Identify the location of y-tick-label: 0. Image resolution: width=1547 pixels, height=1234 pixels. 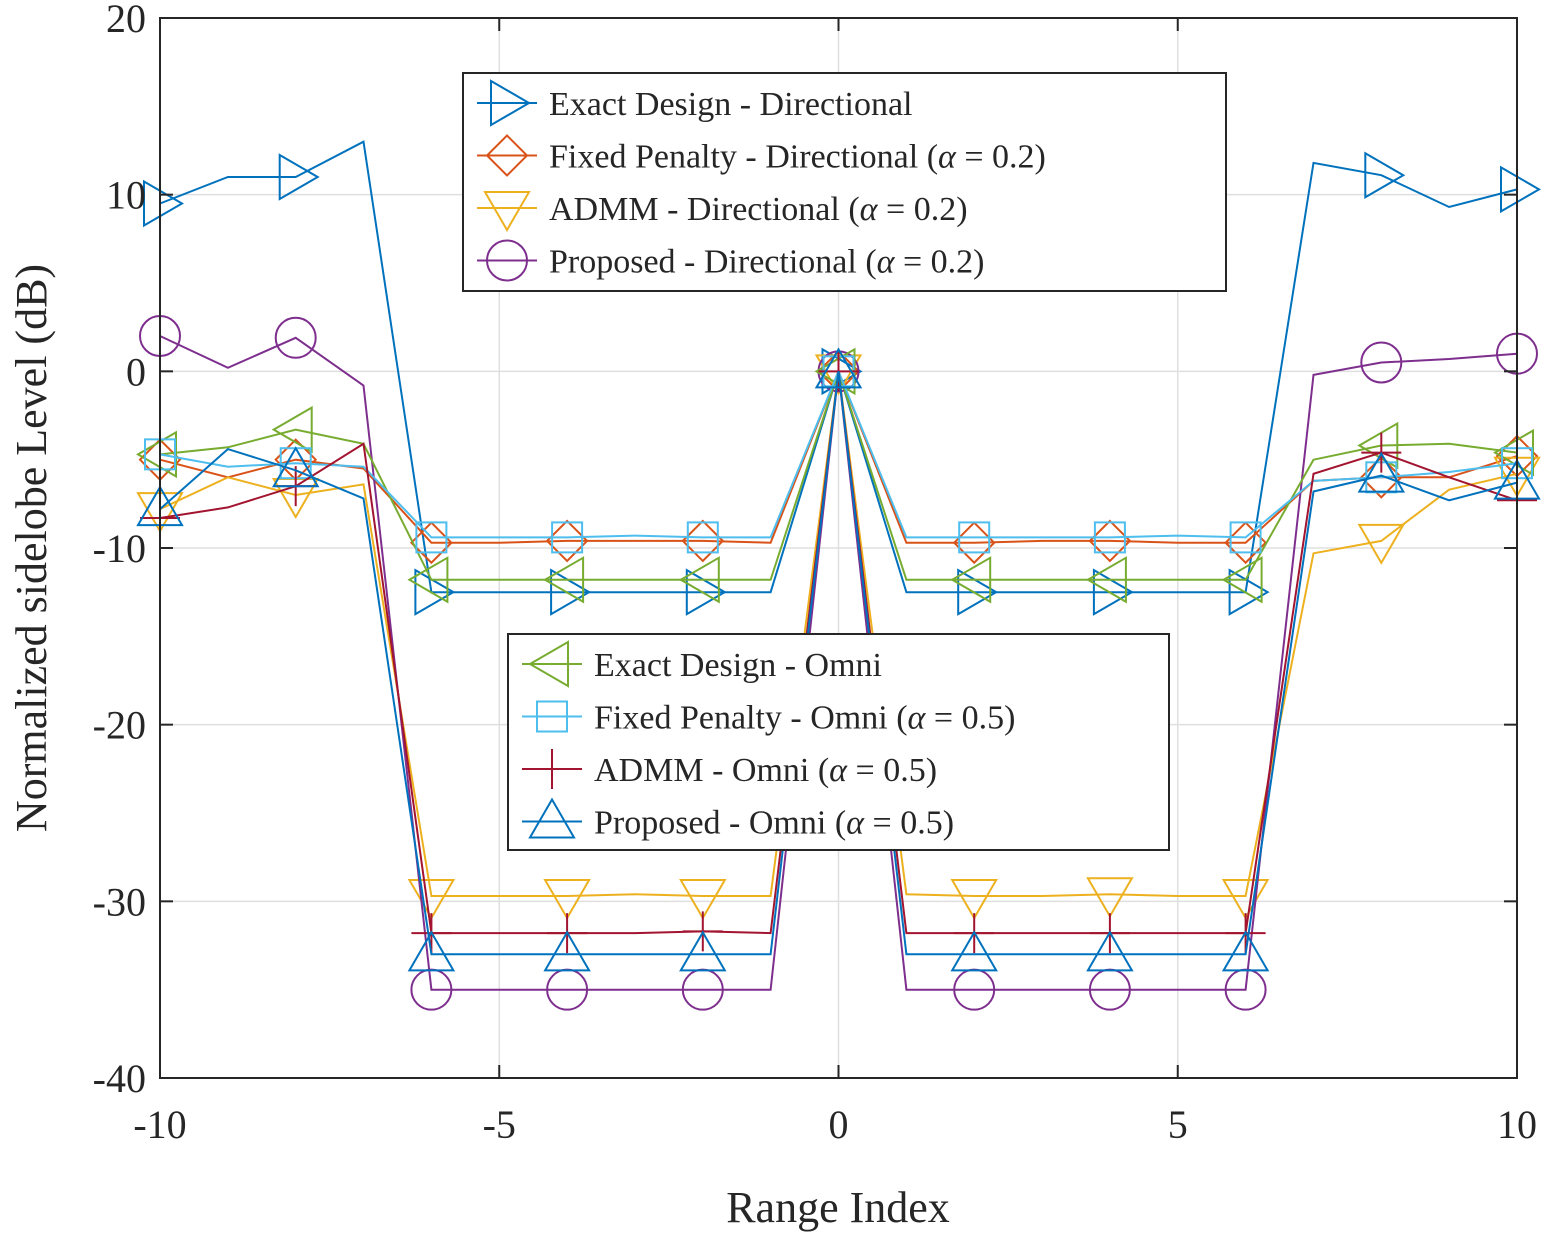
(136, 371).